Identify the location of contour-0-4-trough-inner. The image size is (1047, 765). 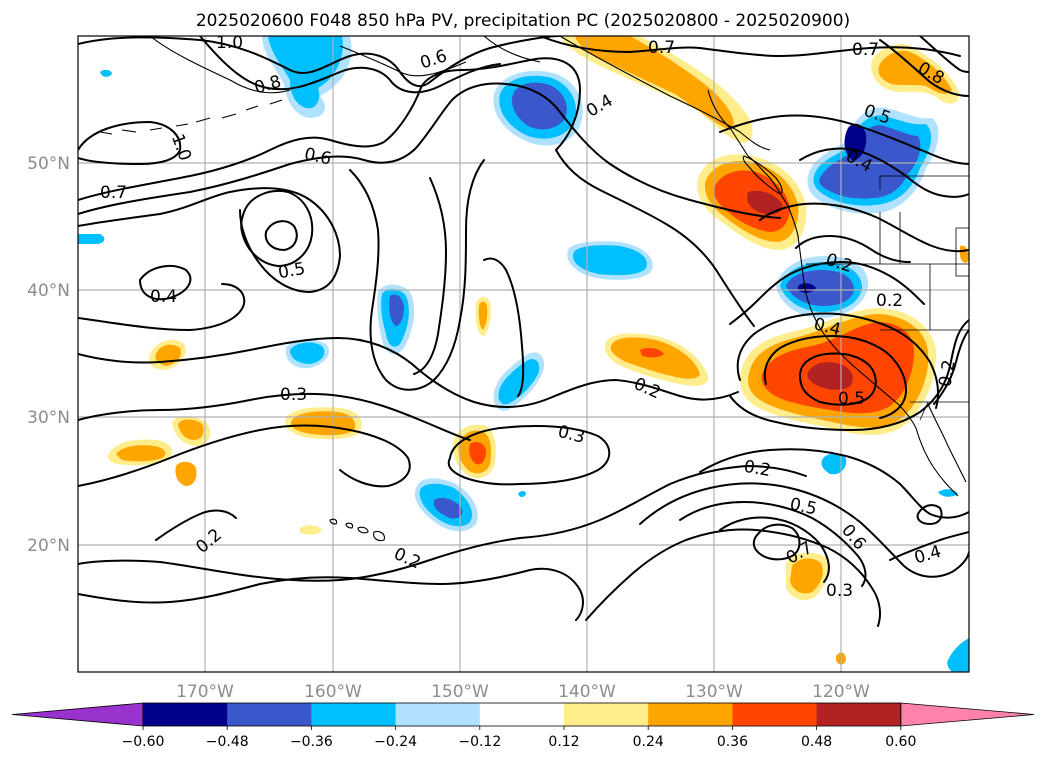
(430, 276).